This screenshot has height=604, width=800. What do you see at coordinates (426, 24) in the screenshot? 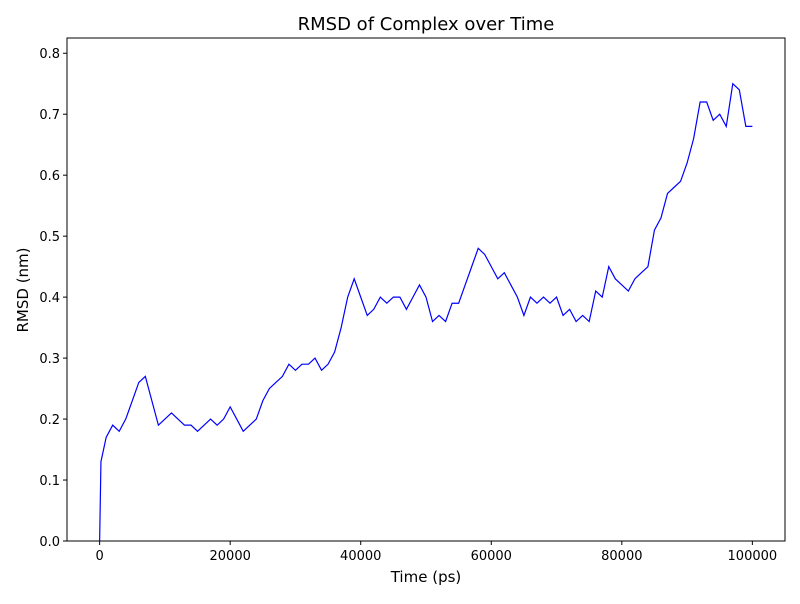
I see `chart-title: RMSD of Complex over Time` at bounding box center [426, 24].